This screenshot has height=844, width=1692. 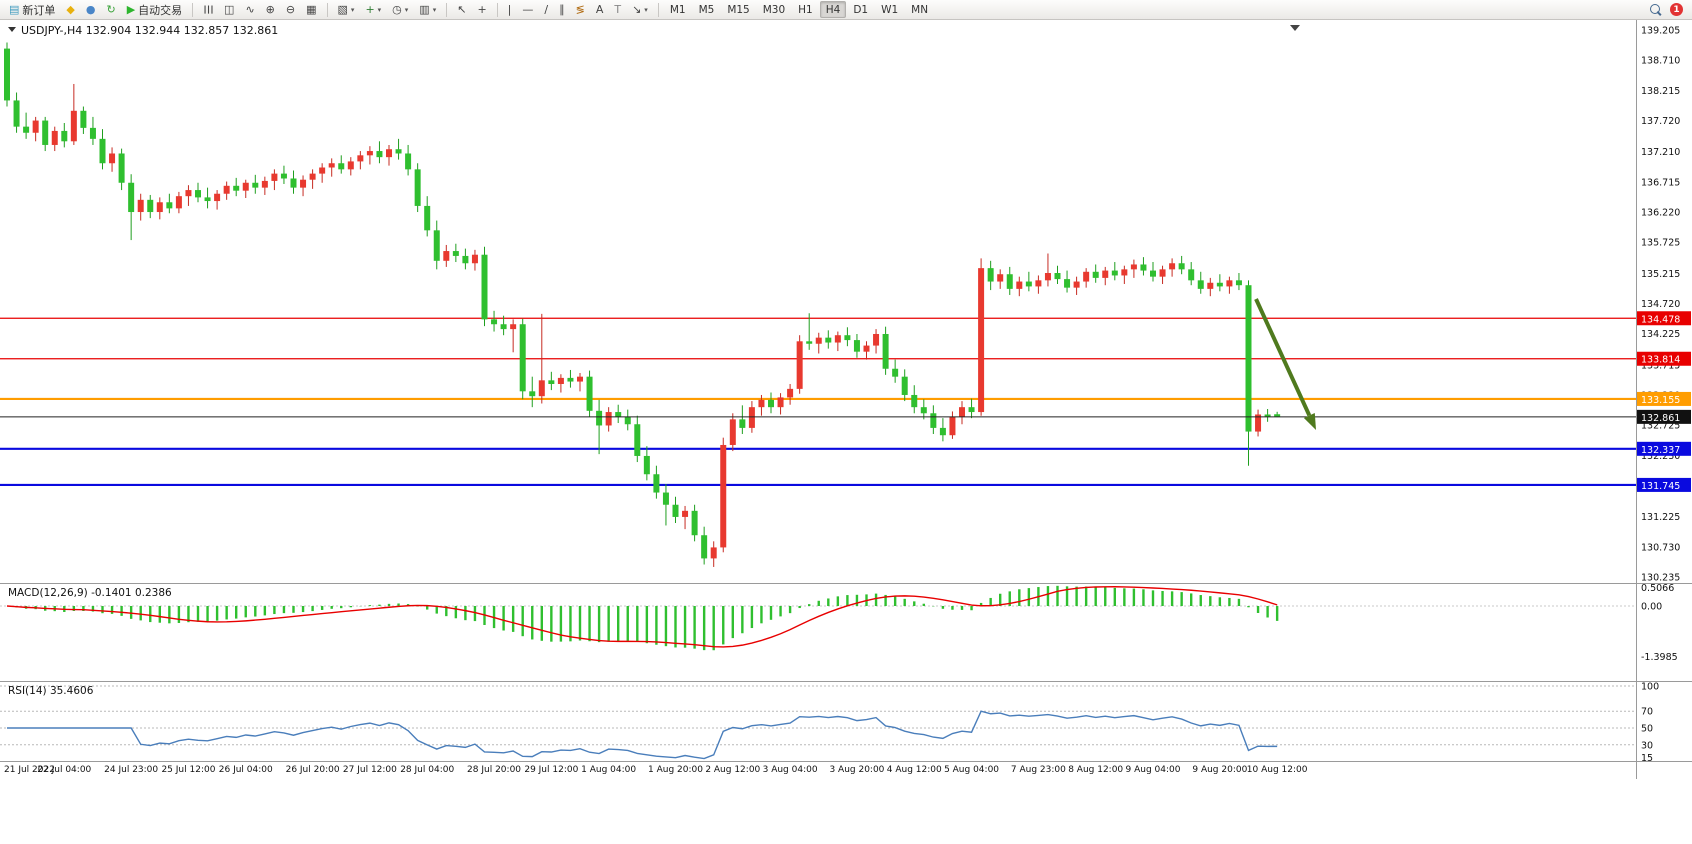 What do you see at coordinates (32, 9) in the screenshot?
I see `new-order-button: ▤ 新订单` at bounding box center [32, 9].